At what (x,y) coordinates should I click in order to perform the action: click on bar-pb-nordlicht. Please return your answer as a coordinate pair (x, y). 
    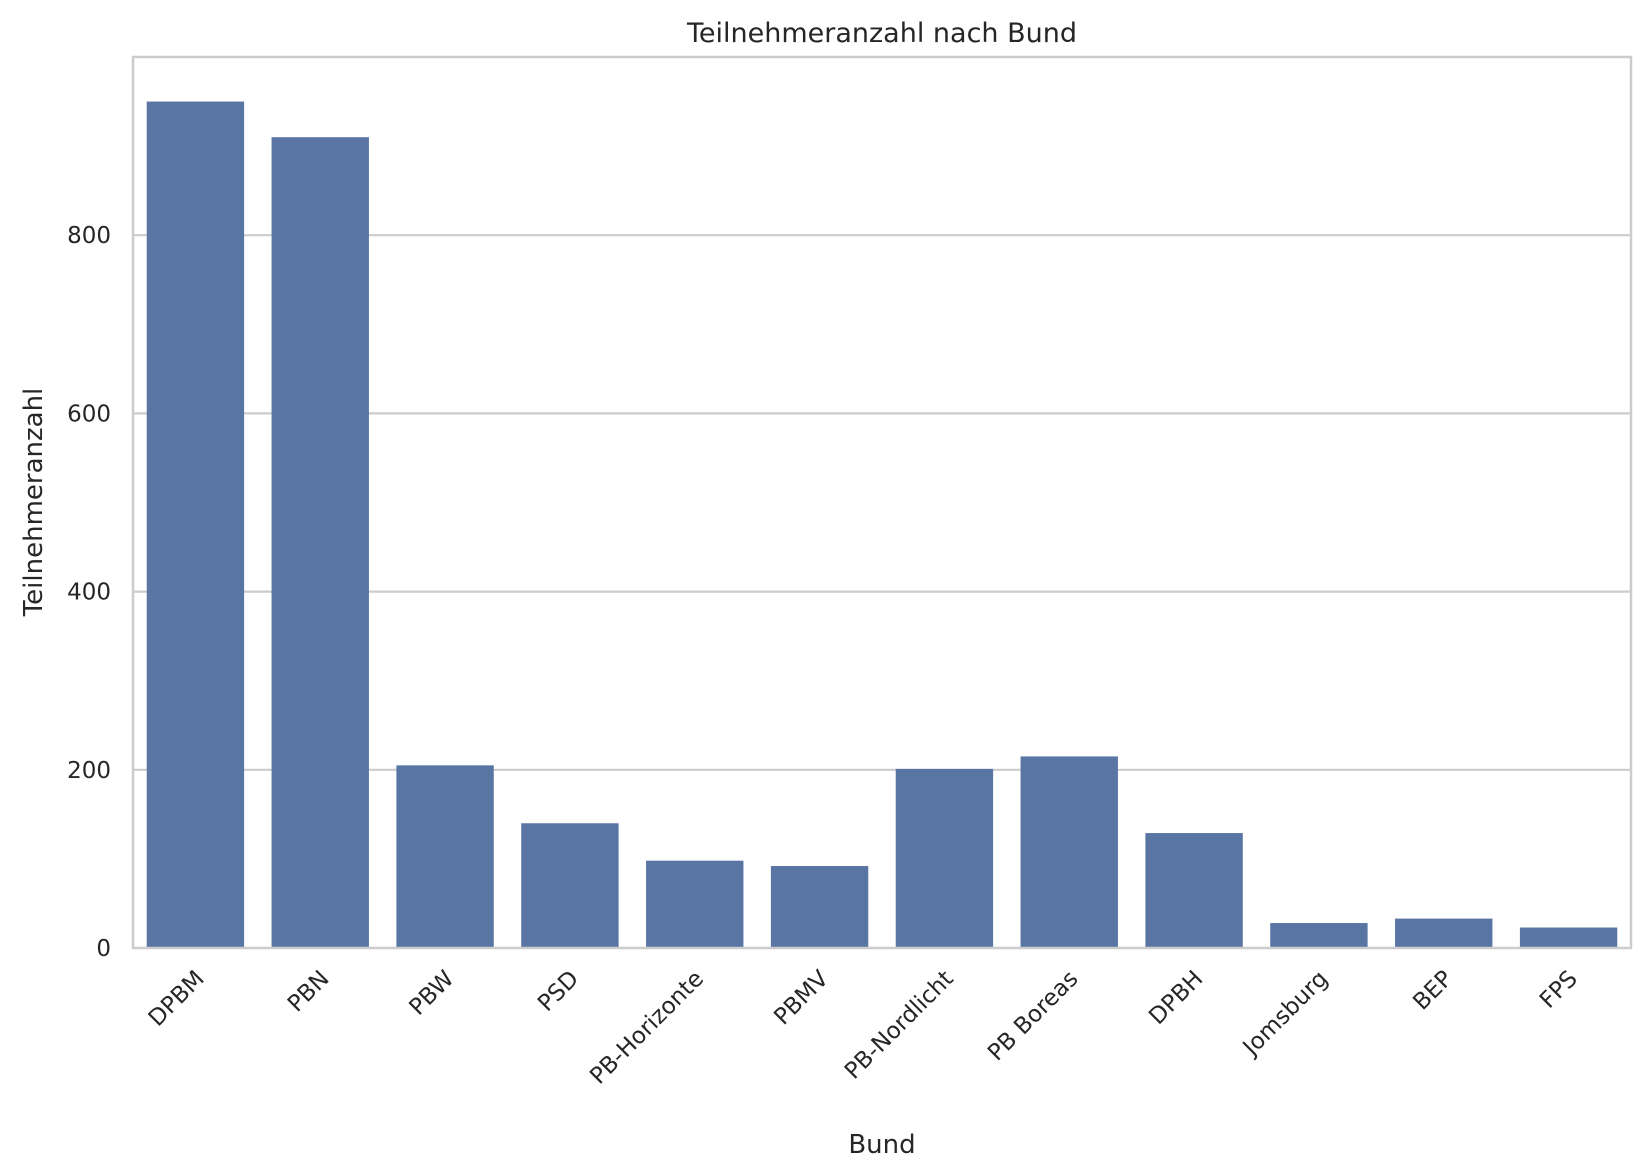
    Looking at the image, I should click on (944, 858).